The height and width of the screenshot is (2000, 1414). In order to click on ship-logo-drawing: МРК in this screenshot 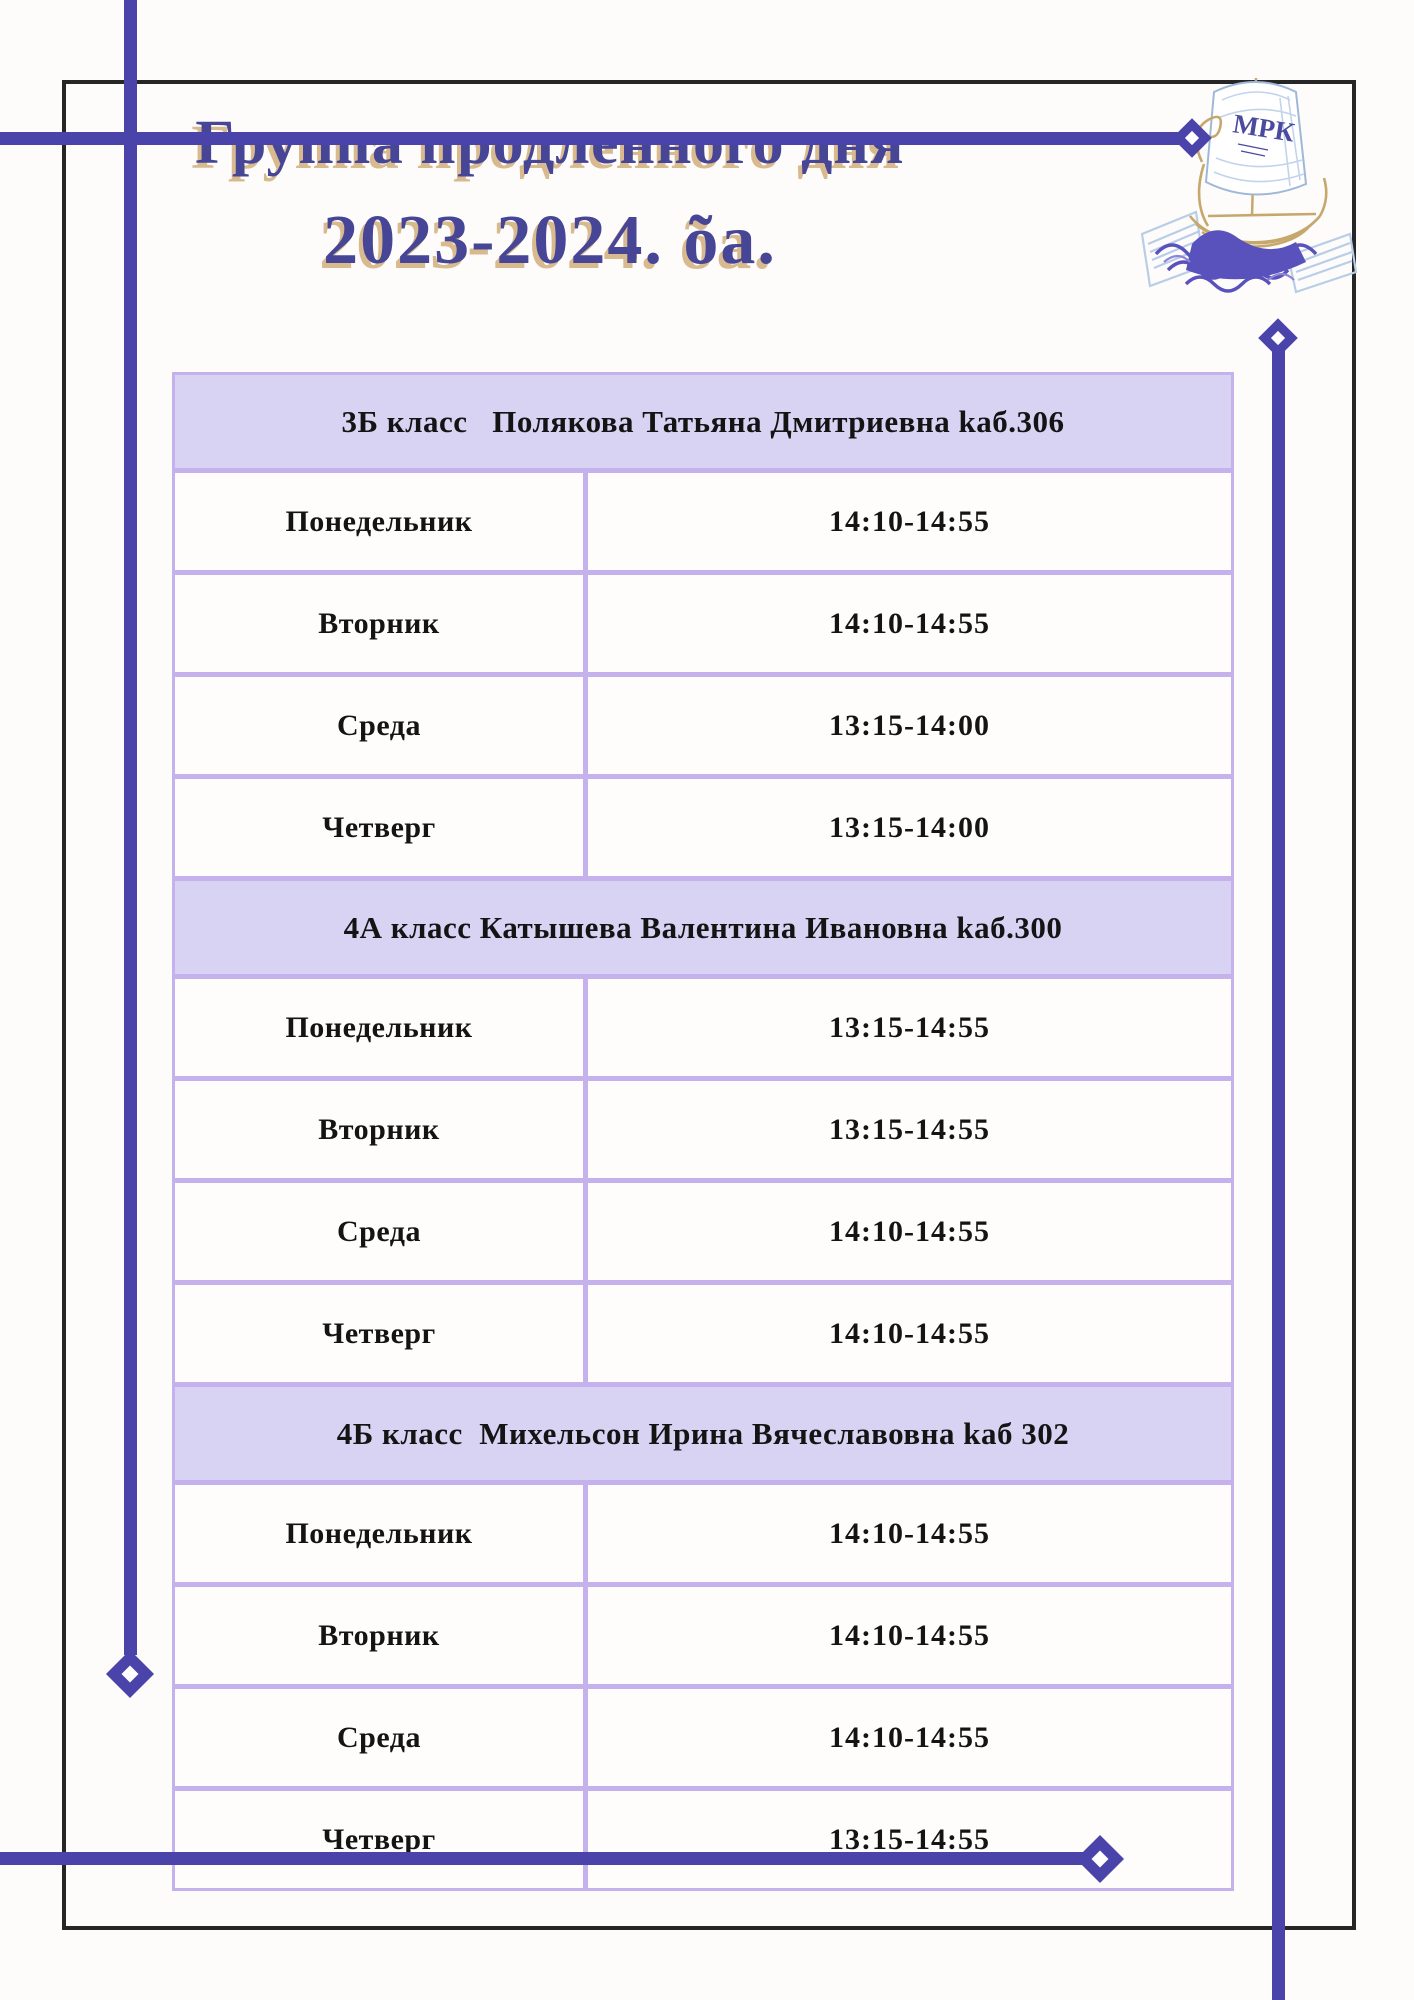, I will do `click(1249, 185)`.